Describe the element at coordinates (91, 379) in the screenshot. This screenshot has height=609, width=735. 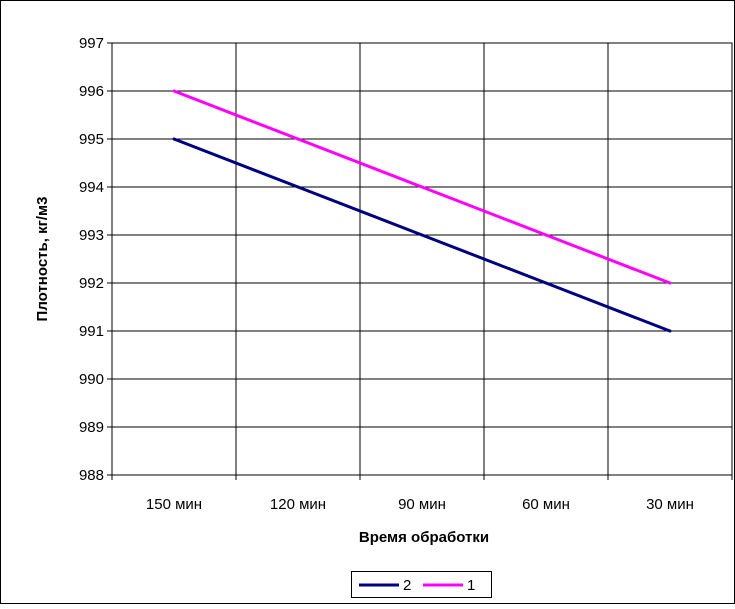
I see `y-tick-label: 990` at that location.